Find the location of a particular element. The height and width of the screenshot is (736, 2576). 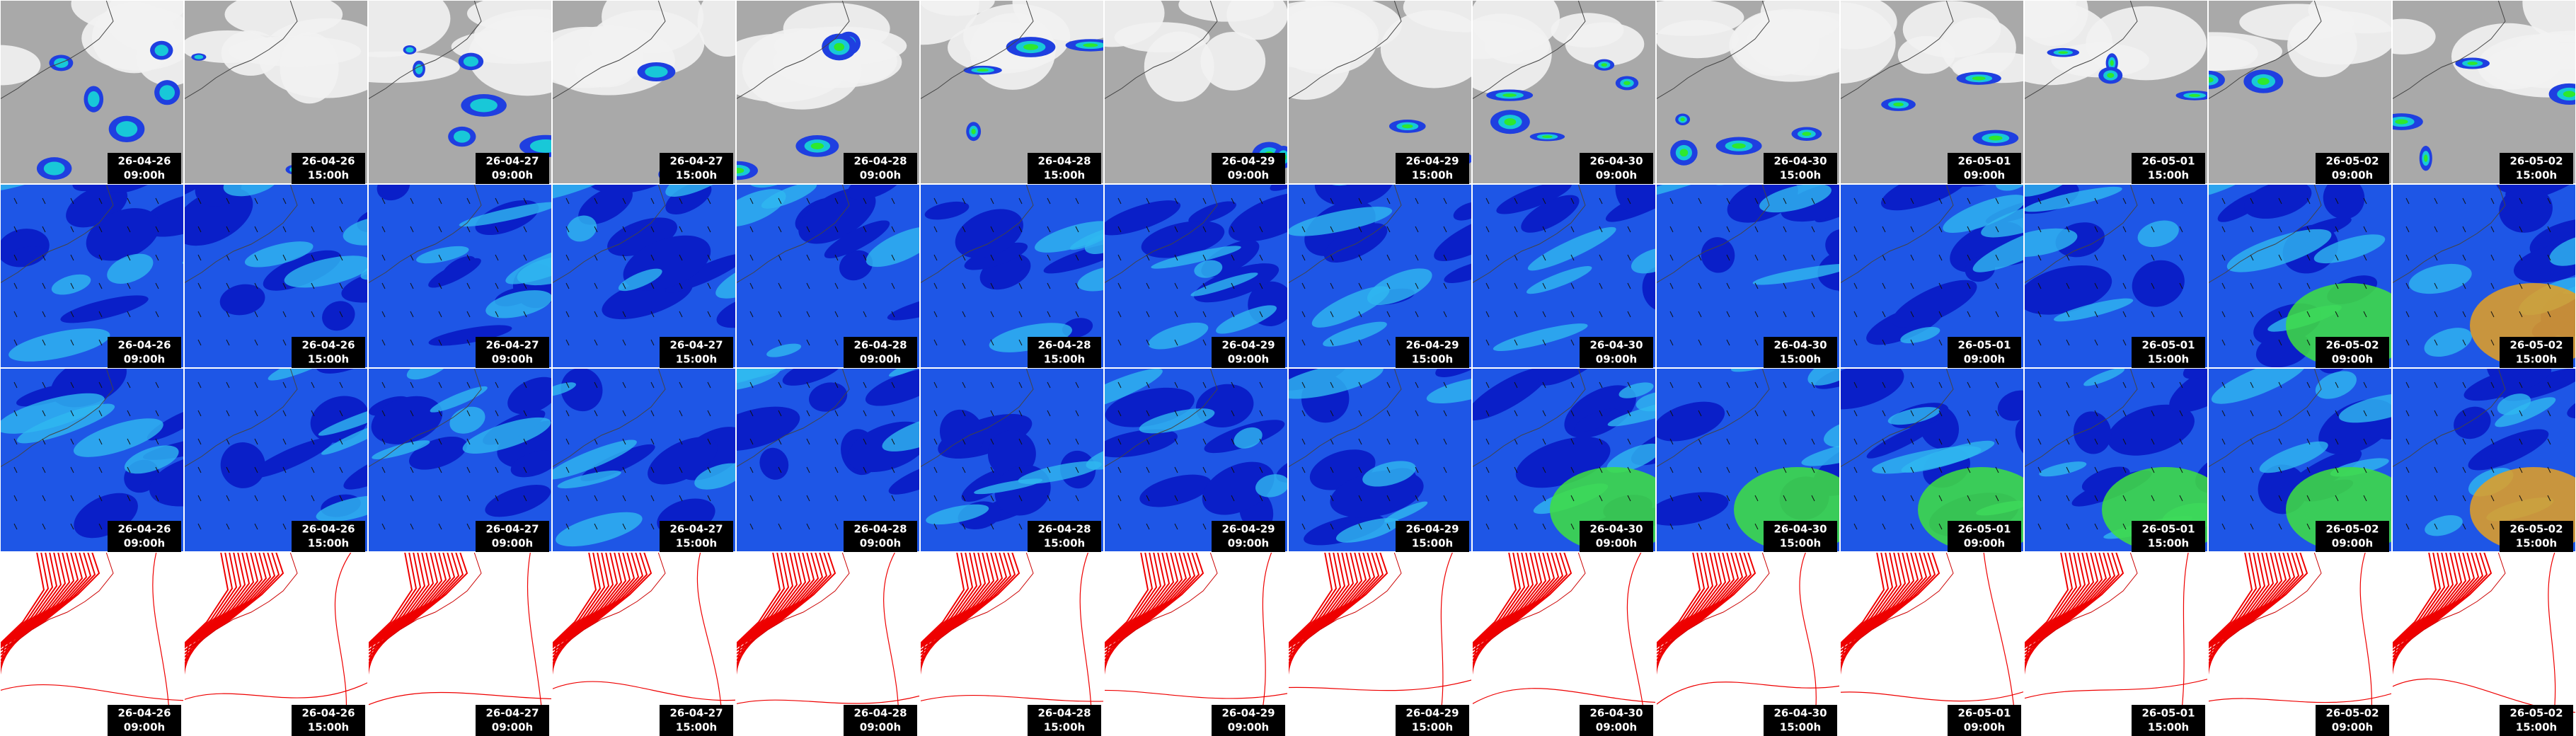

cell-layer is located at coordinates (92, 460).